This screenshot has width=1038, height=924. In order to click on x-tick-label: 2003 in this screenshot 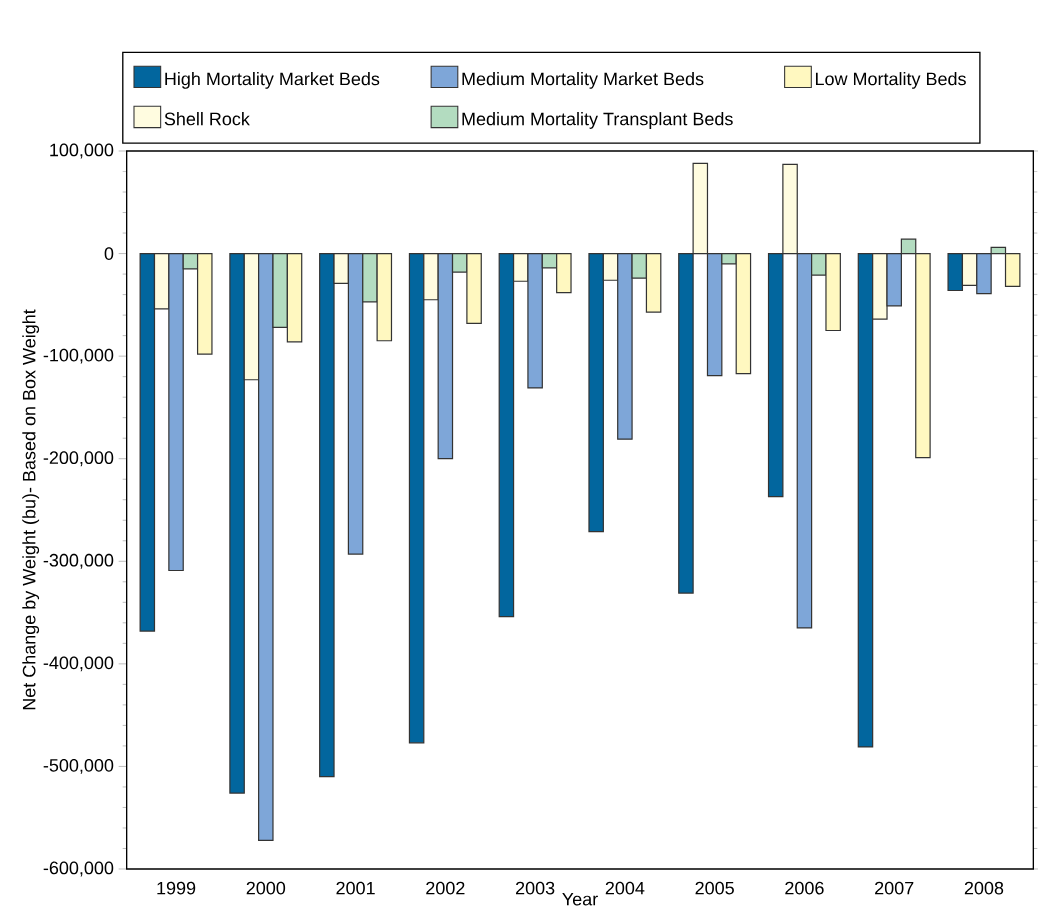, I will do `click(535, 888)`.